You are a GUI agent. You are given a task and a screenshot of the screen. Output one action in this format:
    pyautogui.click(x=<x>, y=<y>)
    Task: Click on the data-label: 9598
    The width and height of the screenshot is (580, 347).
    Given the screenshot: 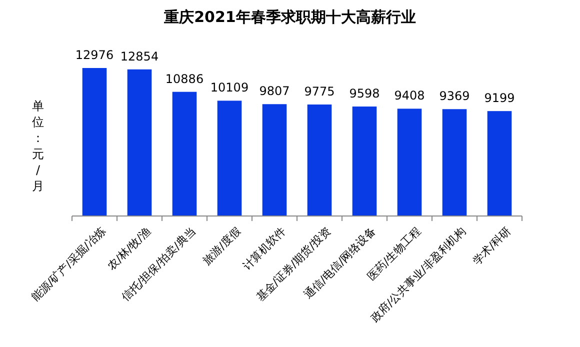 What is the action you would take?
    pyautogui.click(x=364, y=93)
    